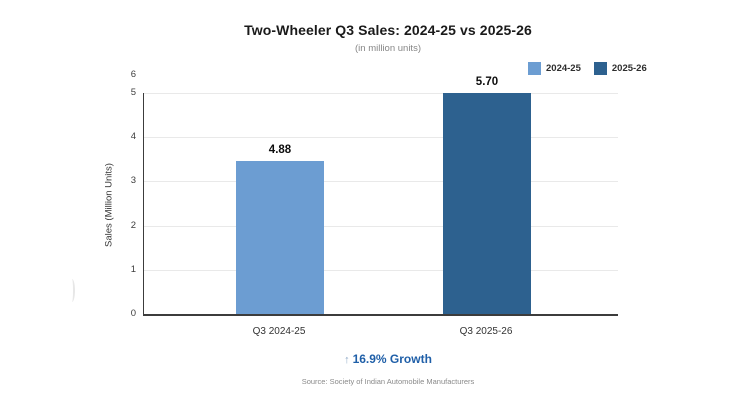 The image size is (735, 413). What do you see at coordinates (347, 360) in the screenshot?
I see `up-arrow-icon: ↑` at bounding box center [347, 360].